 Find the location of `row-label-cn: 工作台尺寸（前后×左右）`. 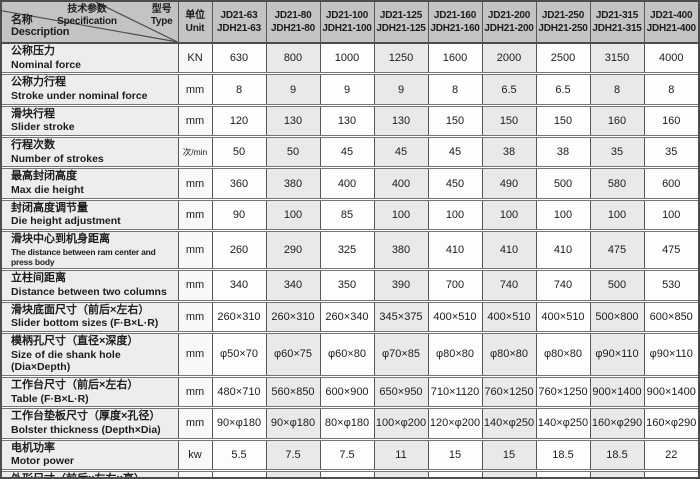

row-label-cn: 工作台尺寸（前后×左右） is located at coordinates (75, 384).